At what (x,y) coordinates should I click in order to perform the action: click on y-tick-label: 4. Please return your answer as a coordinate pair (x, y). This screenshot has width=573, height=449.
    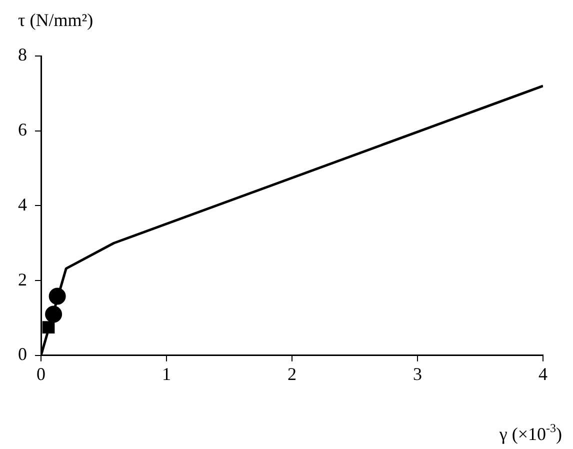
    Looking at the image, I should click on (22, 204).